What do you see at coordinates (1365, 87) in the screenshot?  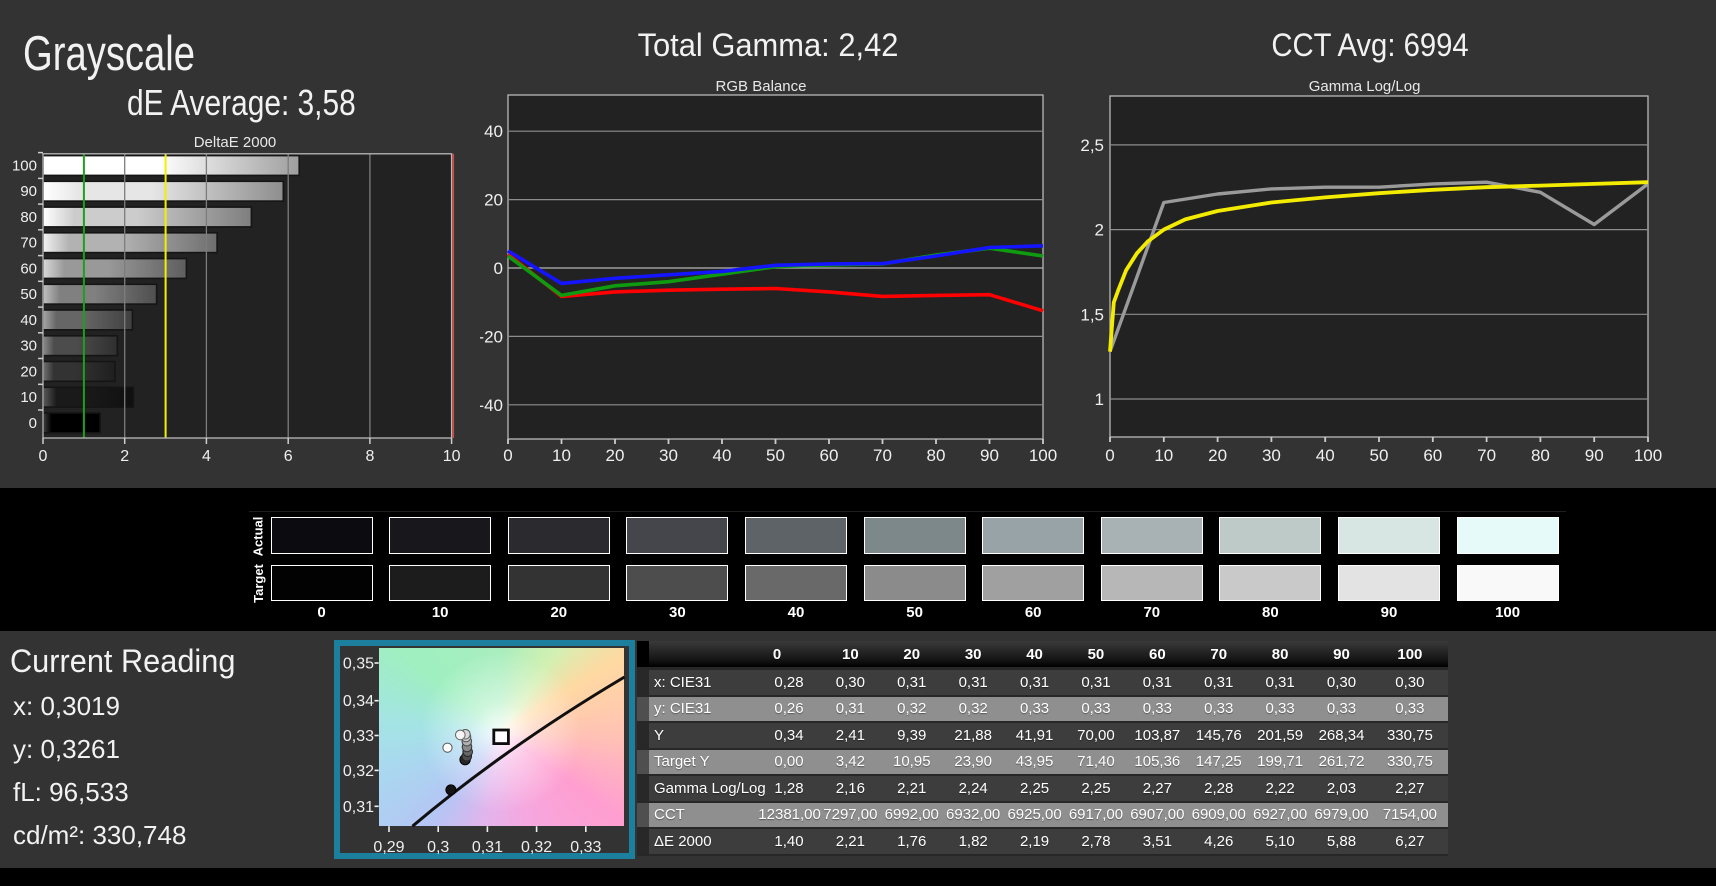 I see `svg-text: Gamma Log/Log` at bounding box center [1365, 87].